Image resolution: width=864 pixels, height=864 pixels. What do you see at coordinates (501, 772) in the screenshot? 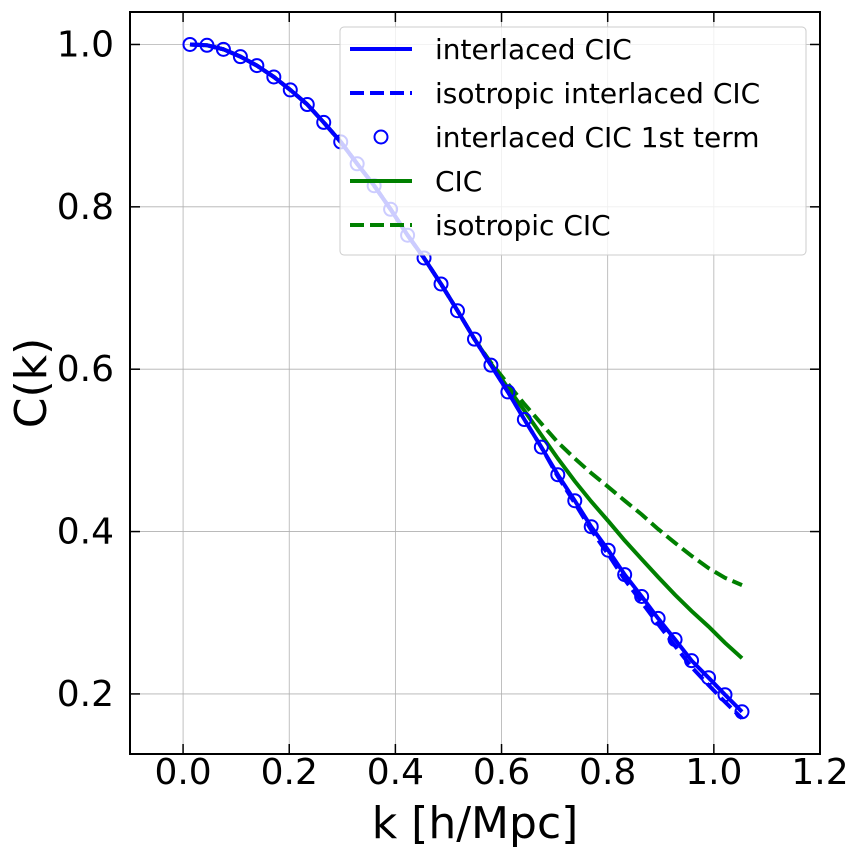
I see `x-tick-label: 0.6` at bounding box center [501, 772].